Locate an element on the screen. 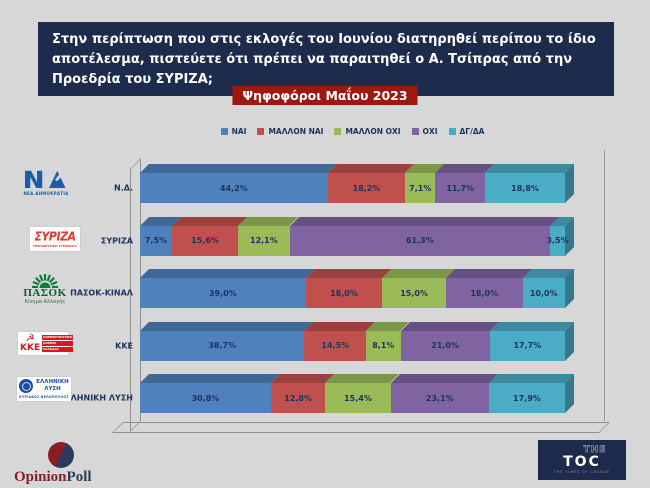 This screenshot has width=650, height=488. bar-segment: 11,7% is located at coordinates (465, 183).